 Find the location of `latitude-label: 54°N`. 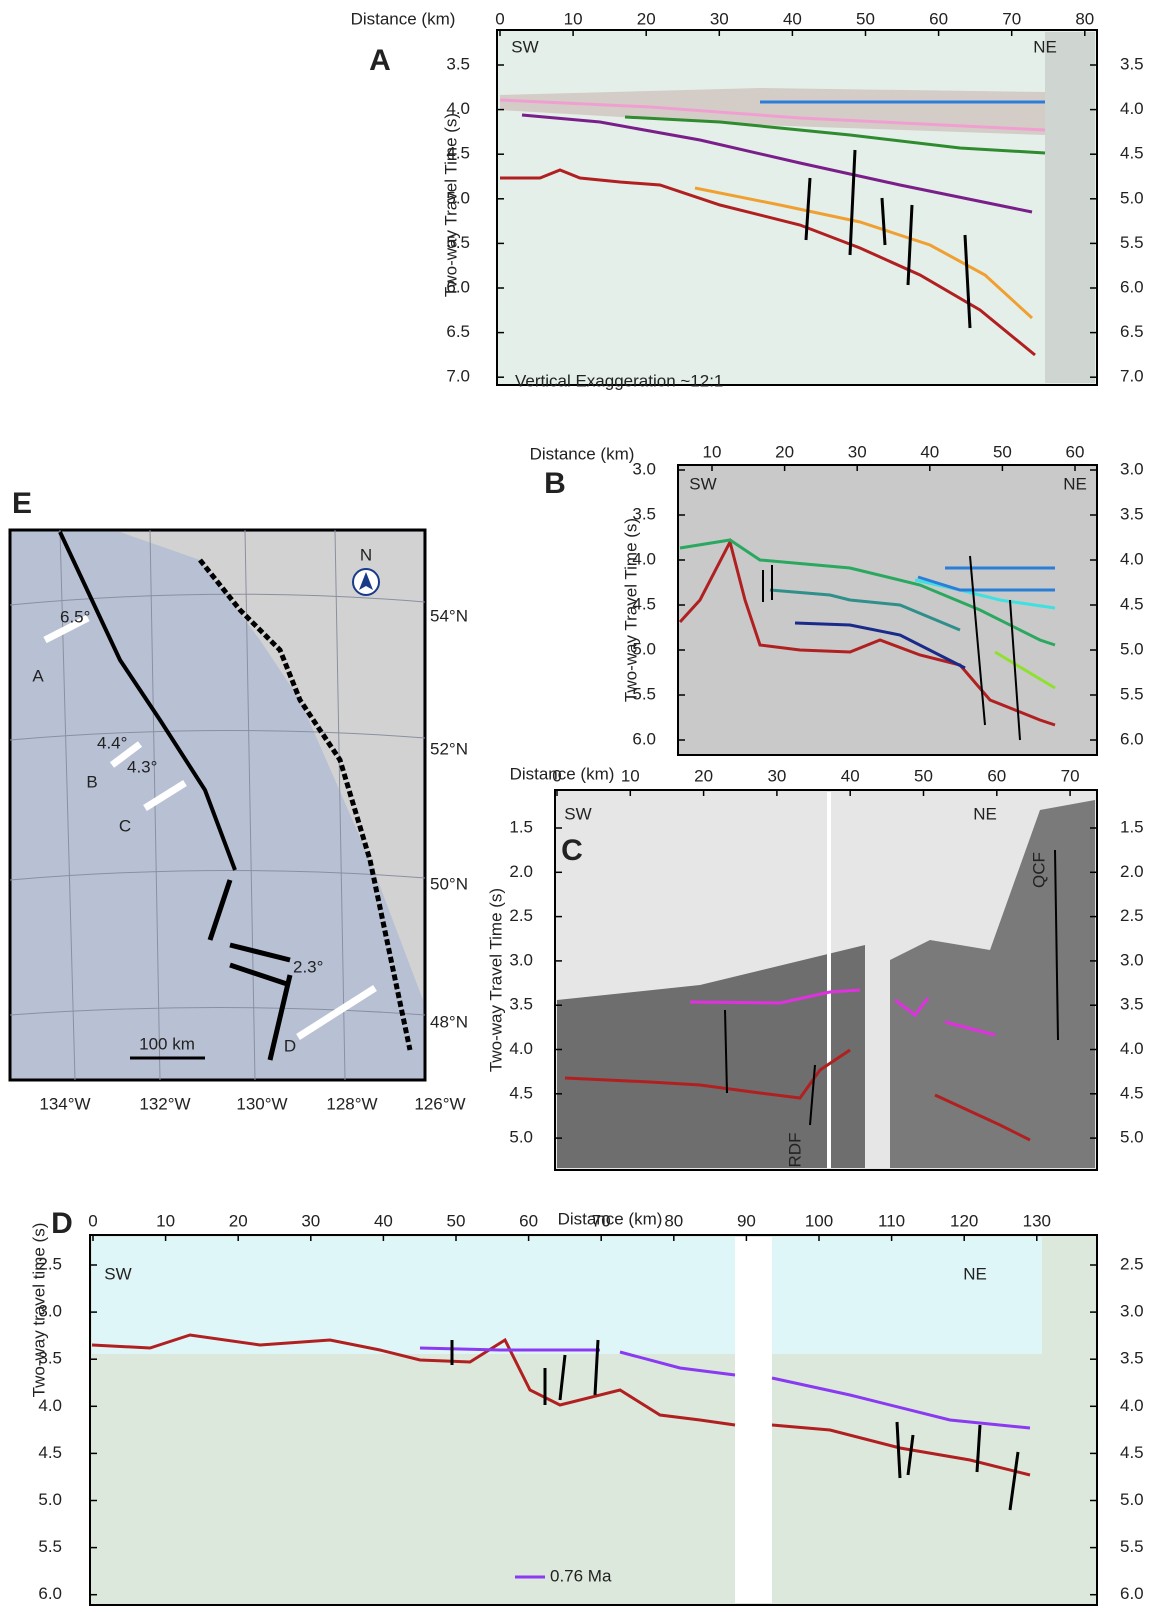

latitude-label: 54°N is located at coordinates (449, 615).